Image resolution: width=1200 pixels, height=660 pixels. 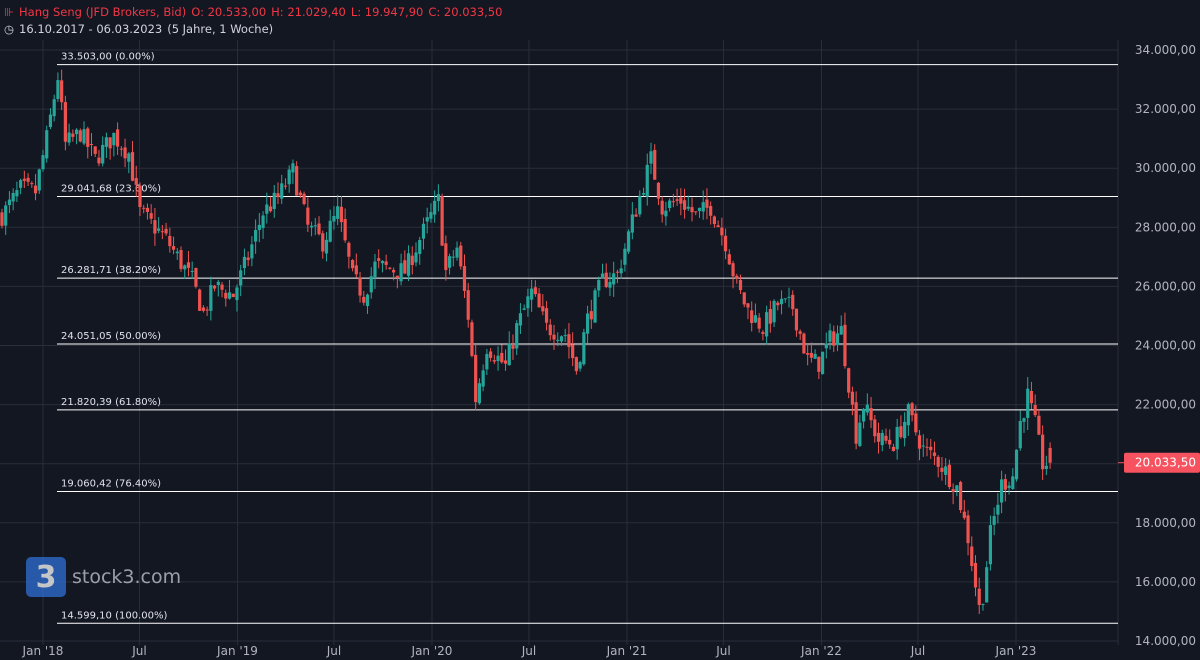 What do you see at coordinates (220, 29) in the screenshot?
I see `period-label: (5 Jahre, 1 Woche)` at bounding box center [220, 29].